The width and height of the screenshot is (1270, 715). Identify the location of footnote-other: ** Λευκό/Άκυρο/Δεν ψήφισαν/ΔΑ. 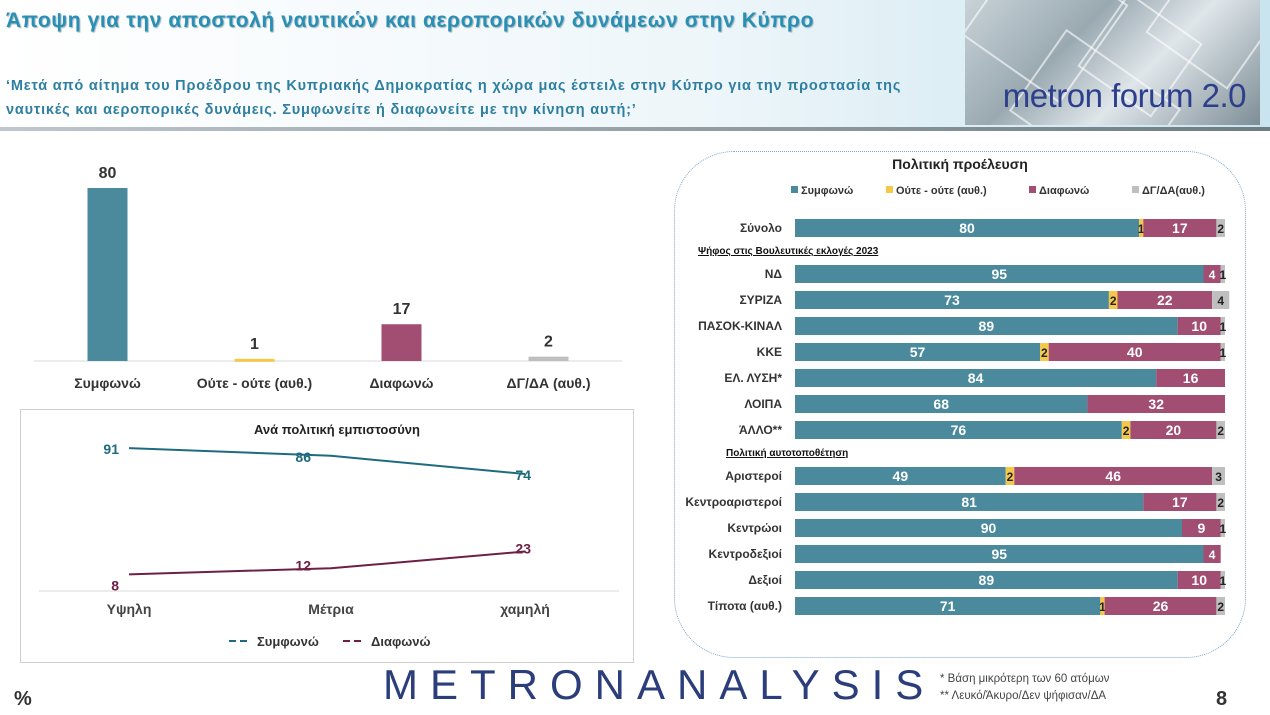
(1023, 696).